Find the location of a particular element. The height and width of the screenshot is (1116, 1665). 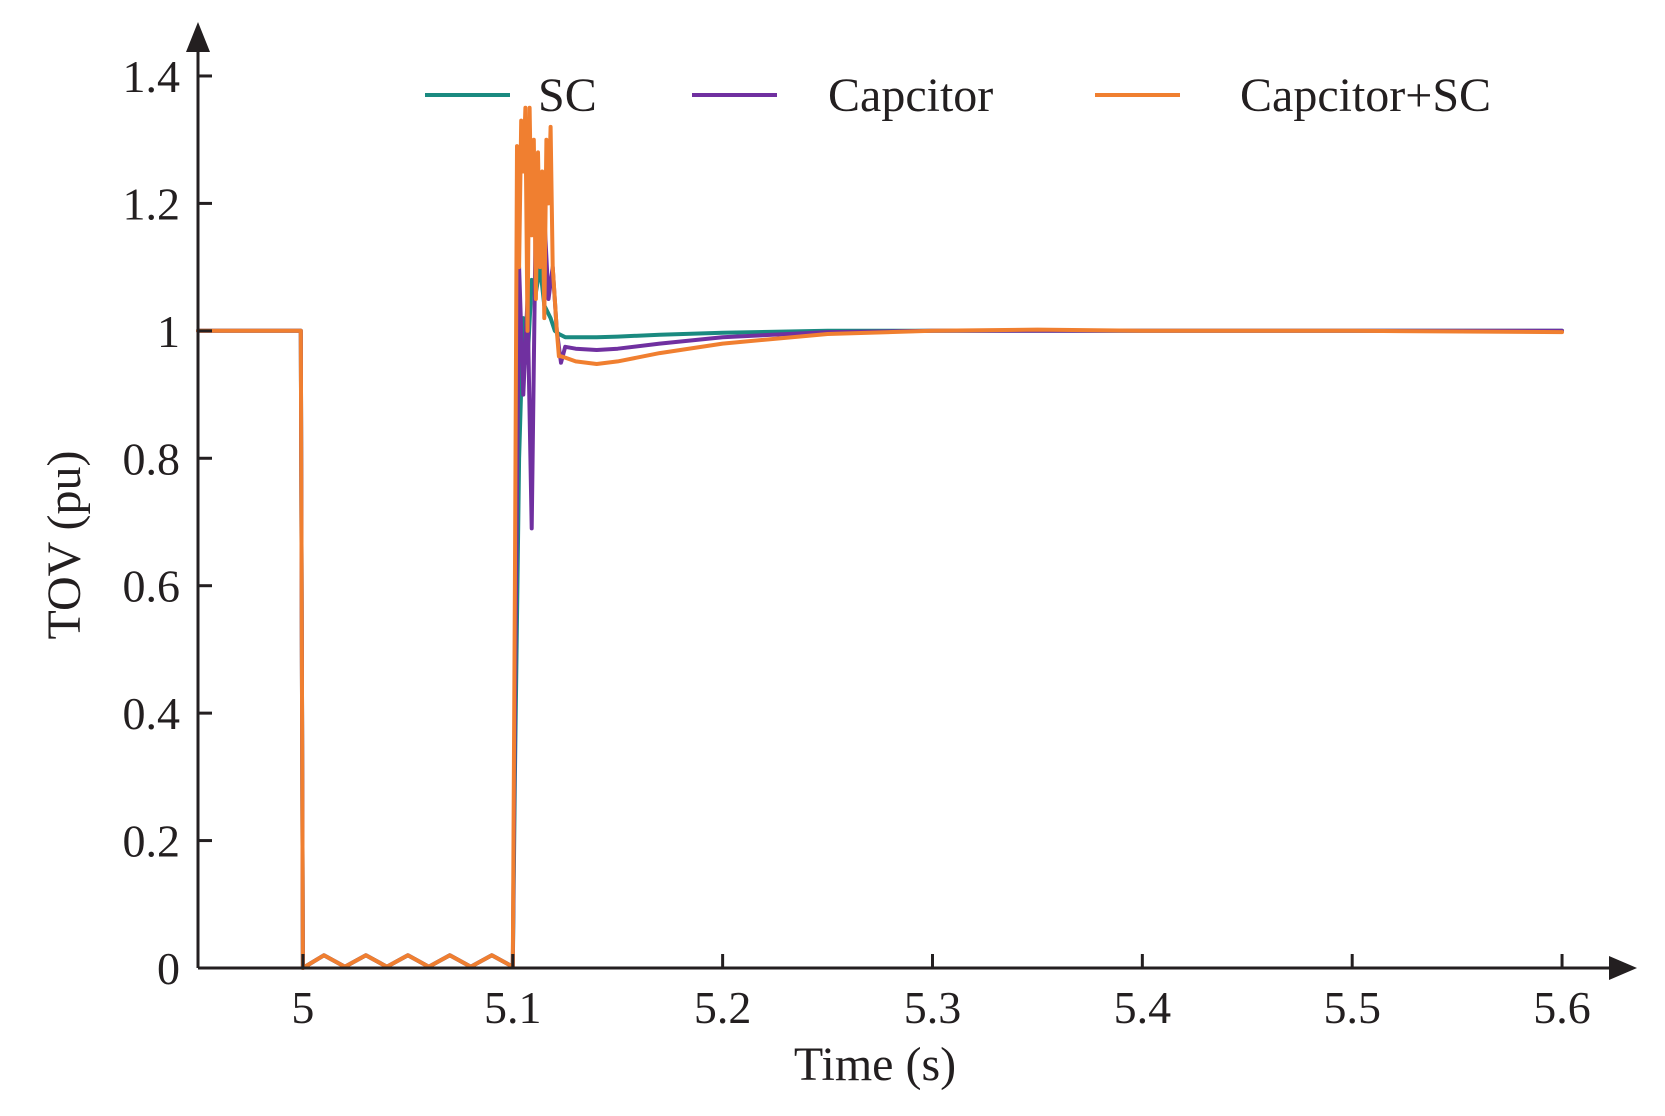

y-tick-label: 0.2 is located at coordinates (152, 841).